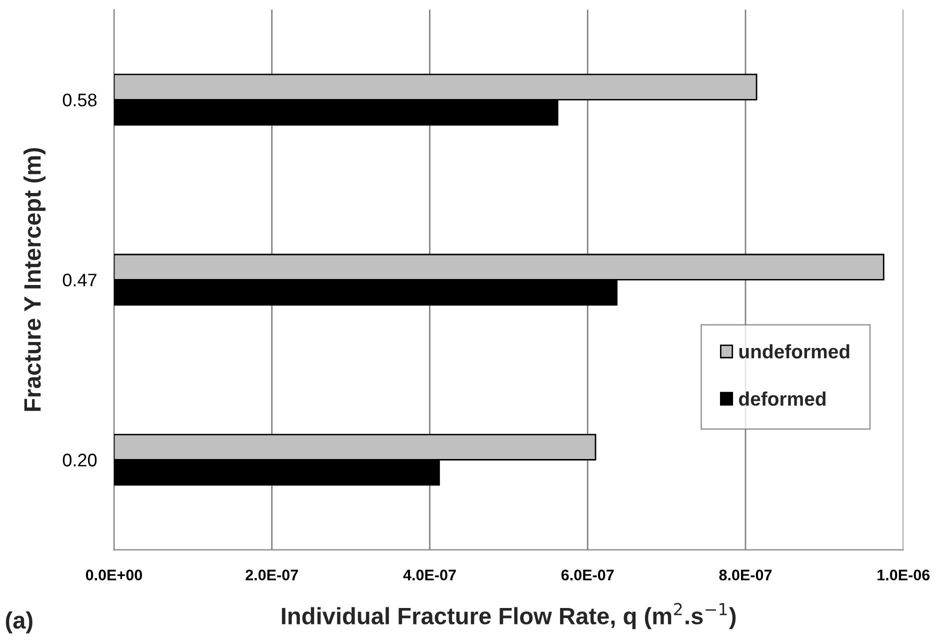 The height and width of the screenshot is (643, 942). I want to click on text: (a), so click(19, 622).